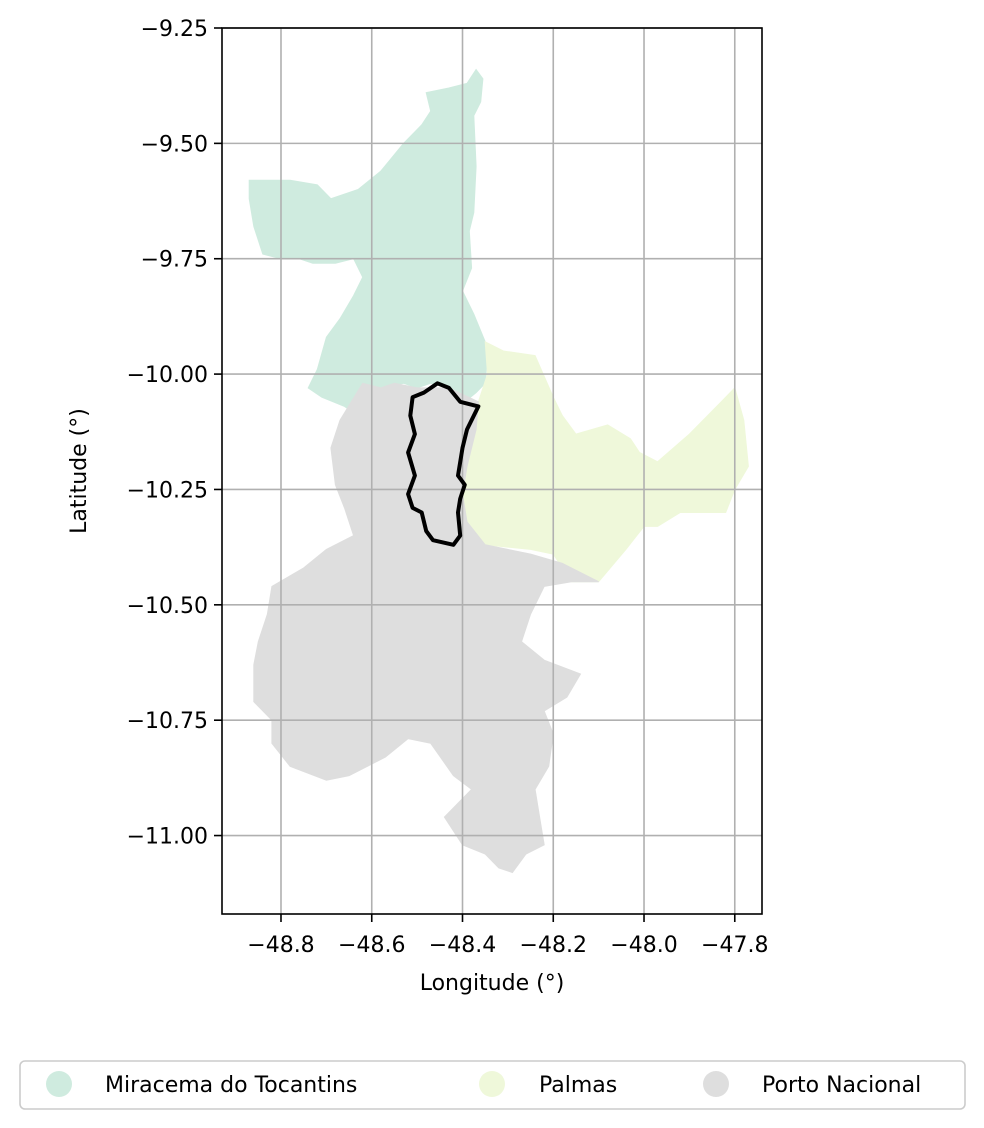 The width and height of the screenshot is (984, 1128). Describe the element at coordinates (174, 260) in the screenshot. I see `y-tick-label: −9.75` at that location.